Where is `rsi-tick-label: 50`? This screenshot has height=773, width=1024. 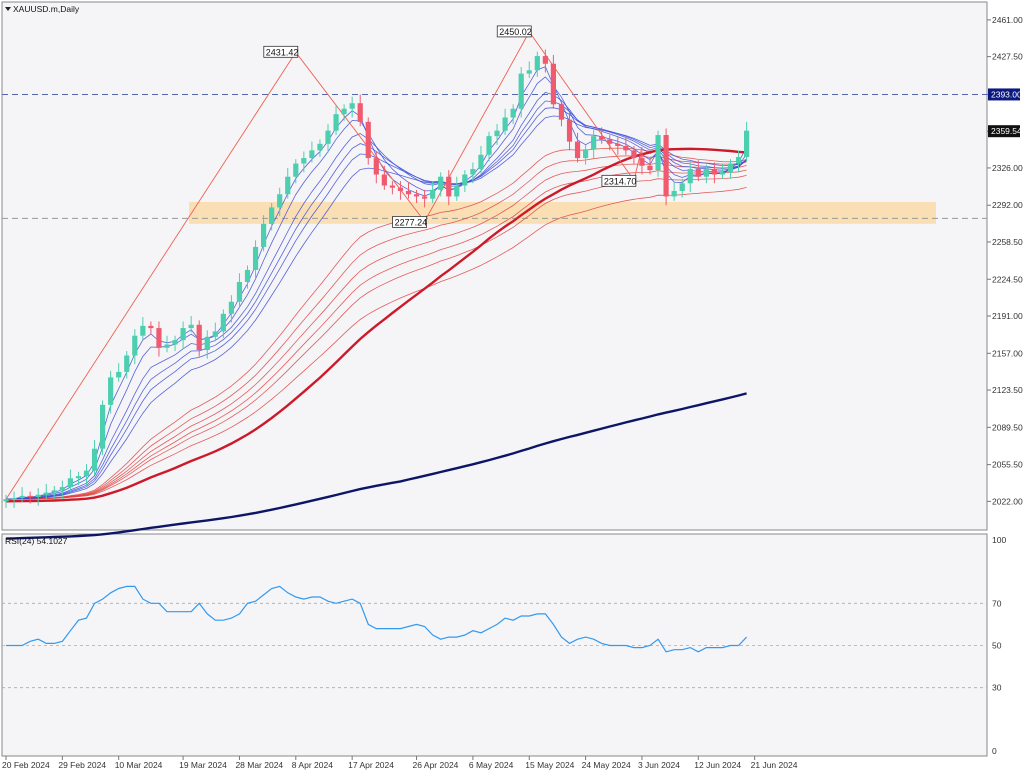 rsi-tick-label: 50 is located at coordinates (997, 646).